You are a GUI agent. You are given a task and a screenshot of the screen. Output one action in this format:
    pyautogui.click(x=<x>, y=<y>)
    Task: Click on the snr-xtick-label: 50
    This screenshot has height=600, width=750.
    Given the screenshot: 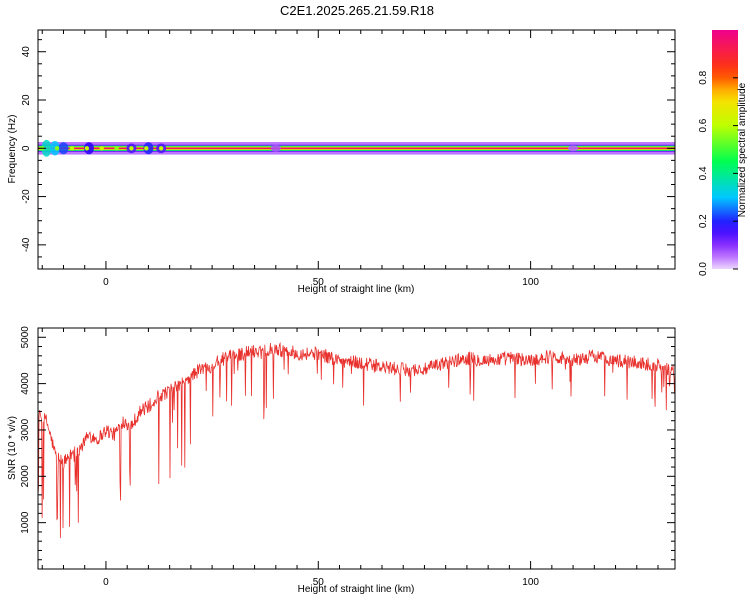 What is the action you would take?
    pyautogui.click(x=319, y=582)
    